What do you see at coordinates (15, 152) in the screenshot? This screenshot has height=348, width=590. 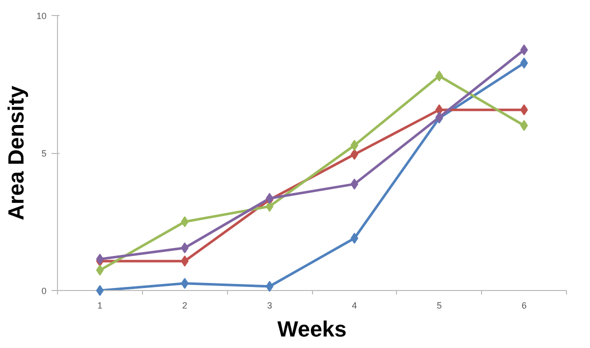 I see `y-axis-title: Area Density` at bounding box center [15, 152].